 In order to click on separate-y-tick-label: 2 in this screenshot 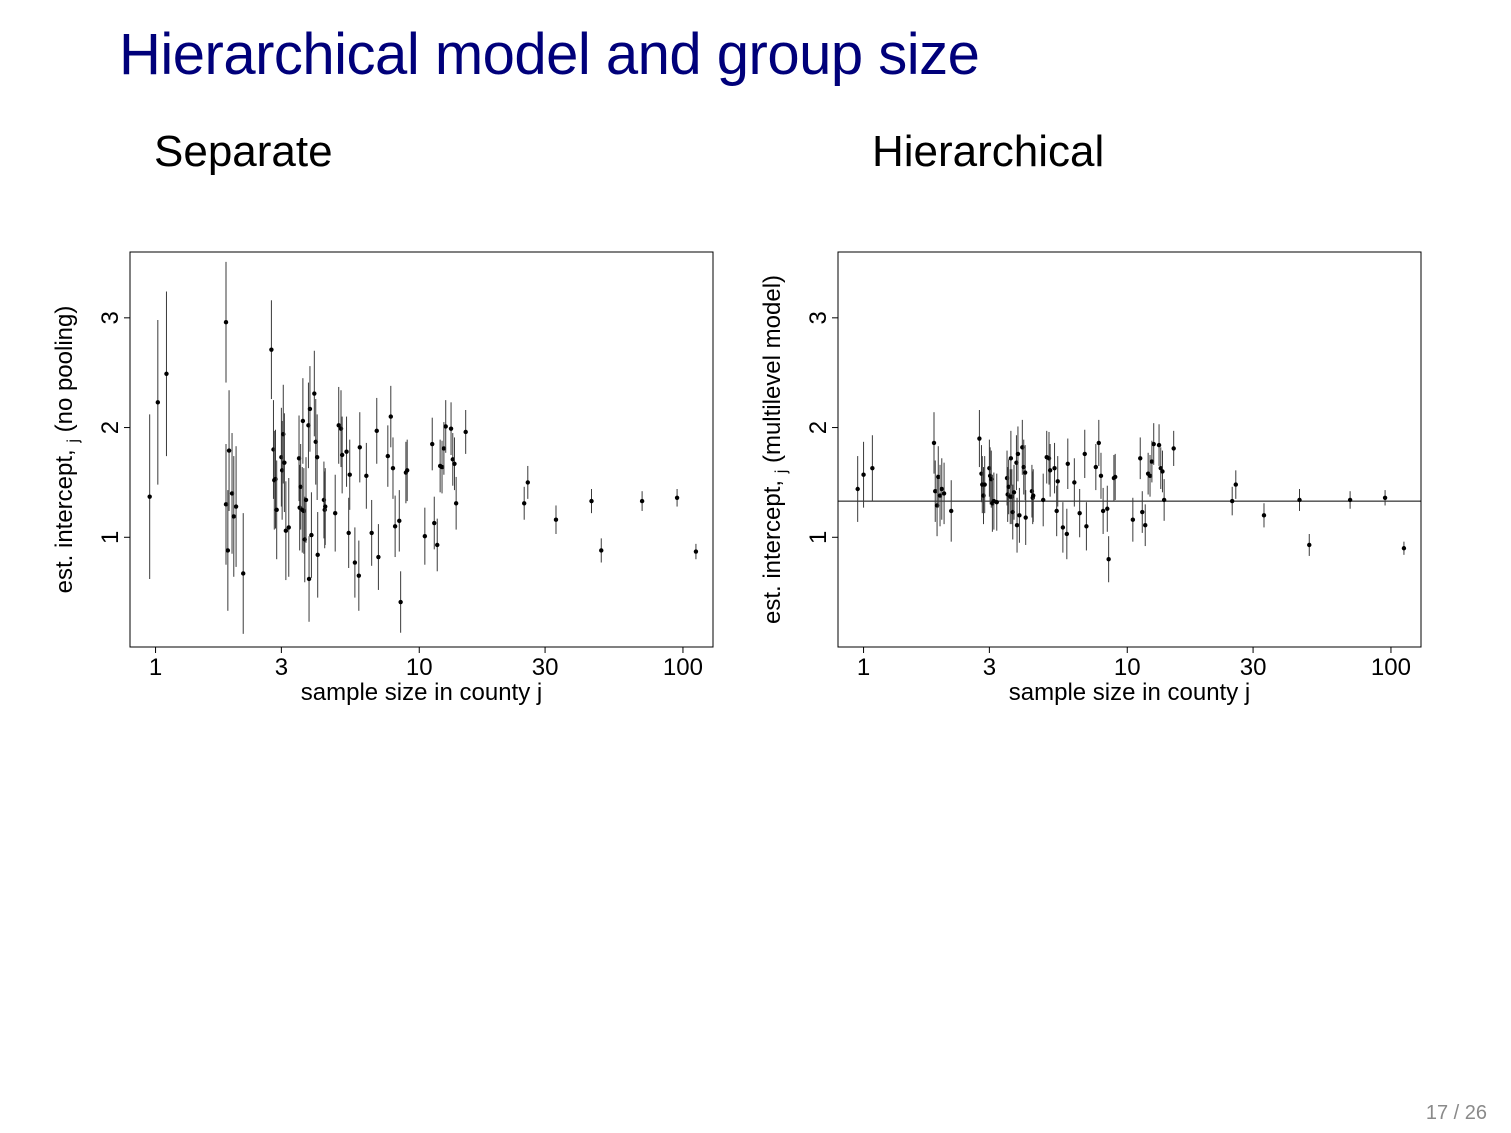, I will do `click(110, 427)`.